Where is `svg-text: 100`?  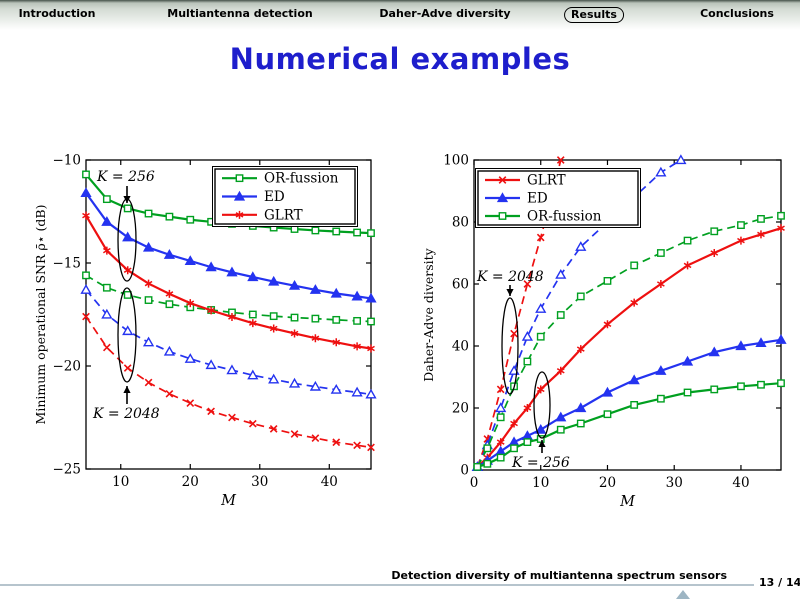
svg-text: 100 is located at coordinates (456, 161).